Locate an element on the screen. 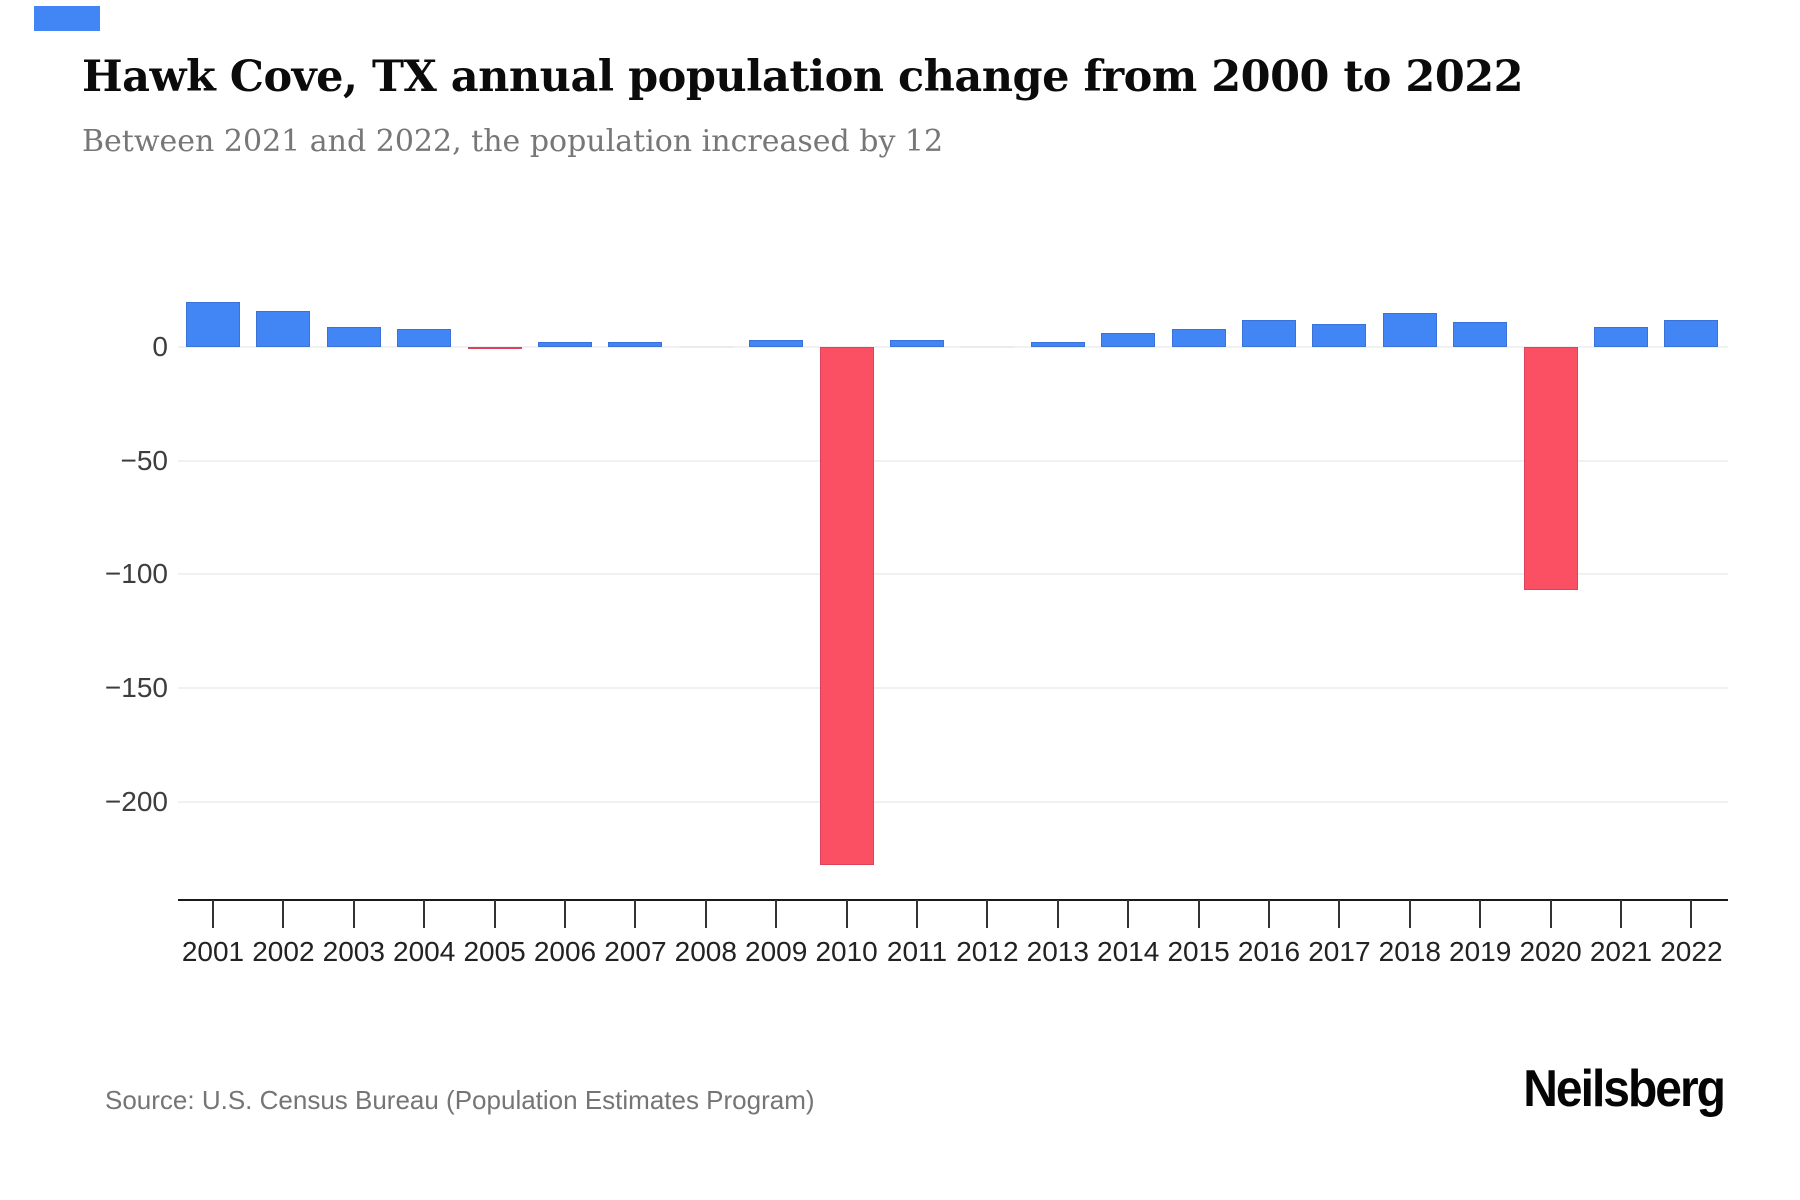 The height and width of the screenshot is (1200, 1800). bar-2022 is located at coordinates (1691, 333).